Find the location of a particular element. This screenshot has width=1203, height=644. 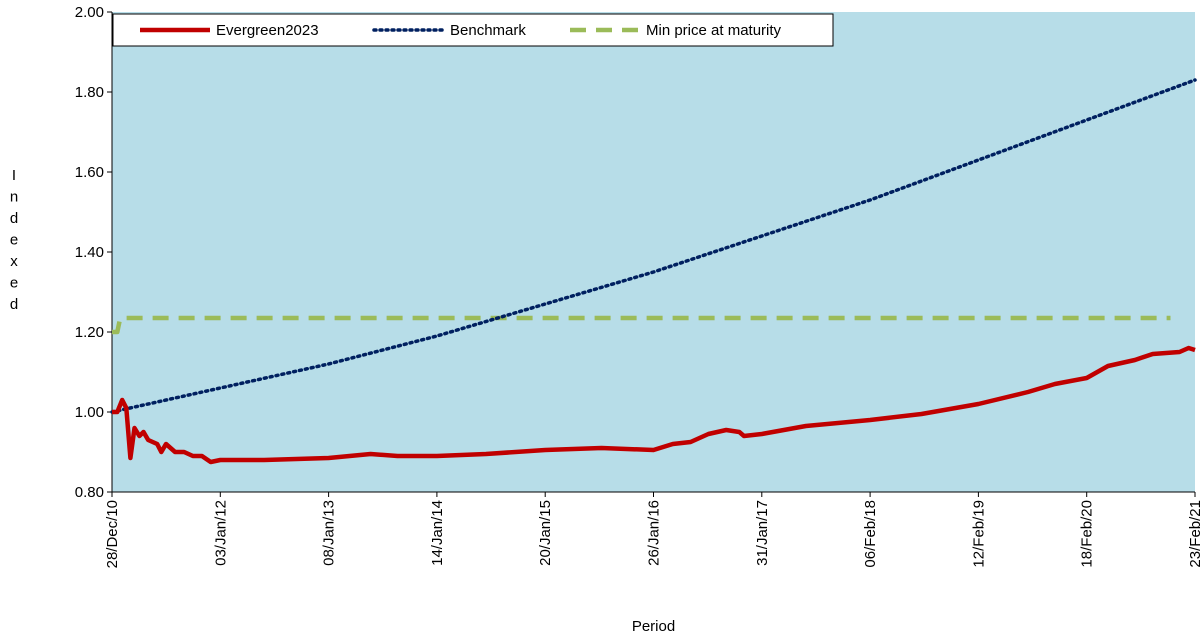

legend-label: Evergreen2023 is located at coordinates (267, 30).